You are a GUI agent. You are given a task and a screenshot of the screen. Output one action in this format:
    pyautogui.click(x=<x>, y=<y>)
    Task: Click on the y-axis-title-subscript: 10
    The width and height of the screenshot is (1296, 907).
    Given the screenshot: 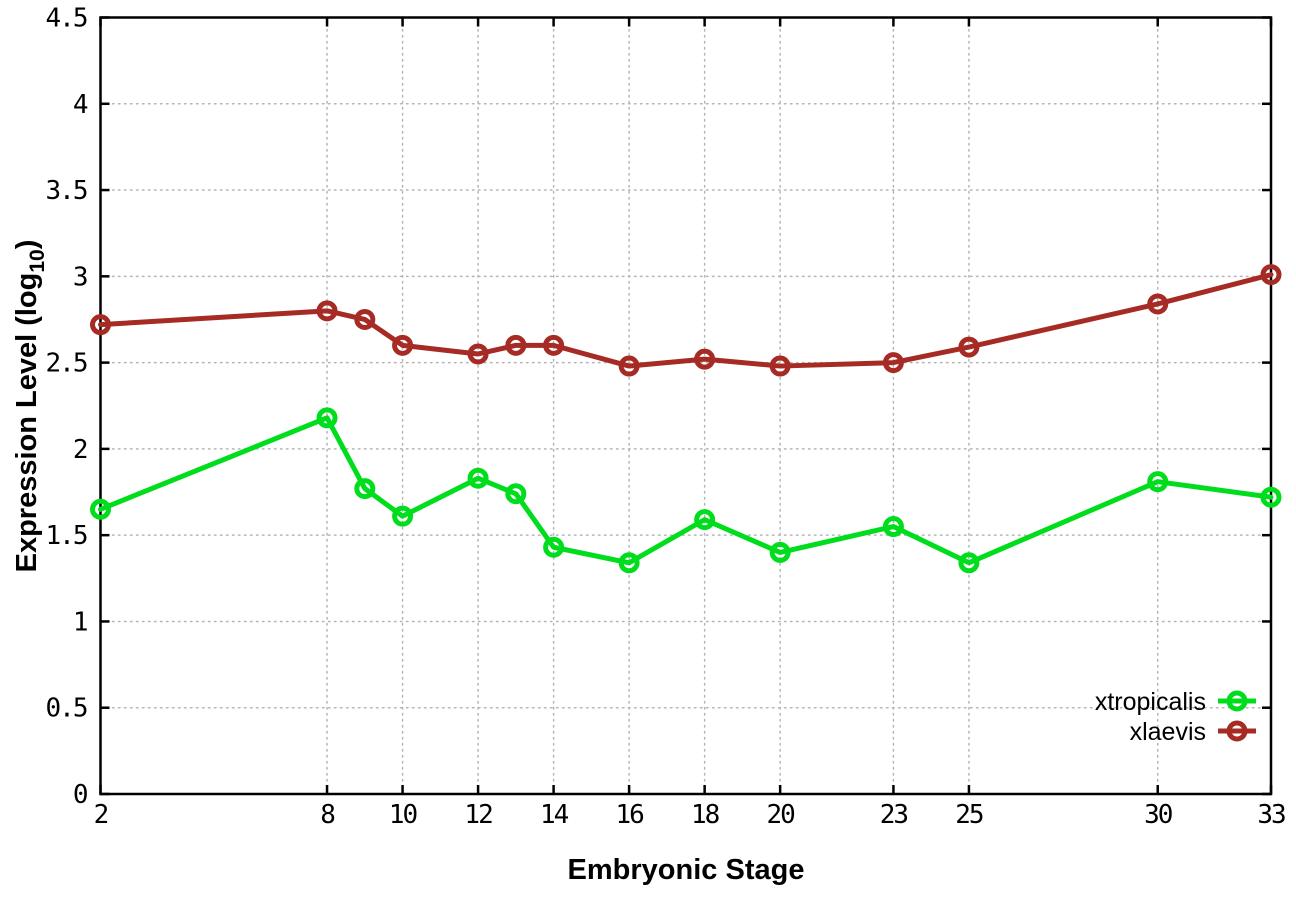 What is the action you would take?
    pyautogui.click(x=37, y=260)
    